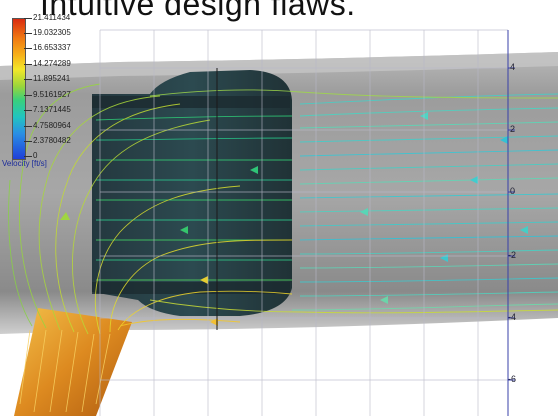 Image resolution: width=558 pixels, height=416 pixels. Describe the element at coordinates (513, 67) in the screenshot. I see `axis-label-4: 4` at that location.